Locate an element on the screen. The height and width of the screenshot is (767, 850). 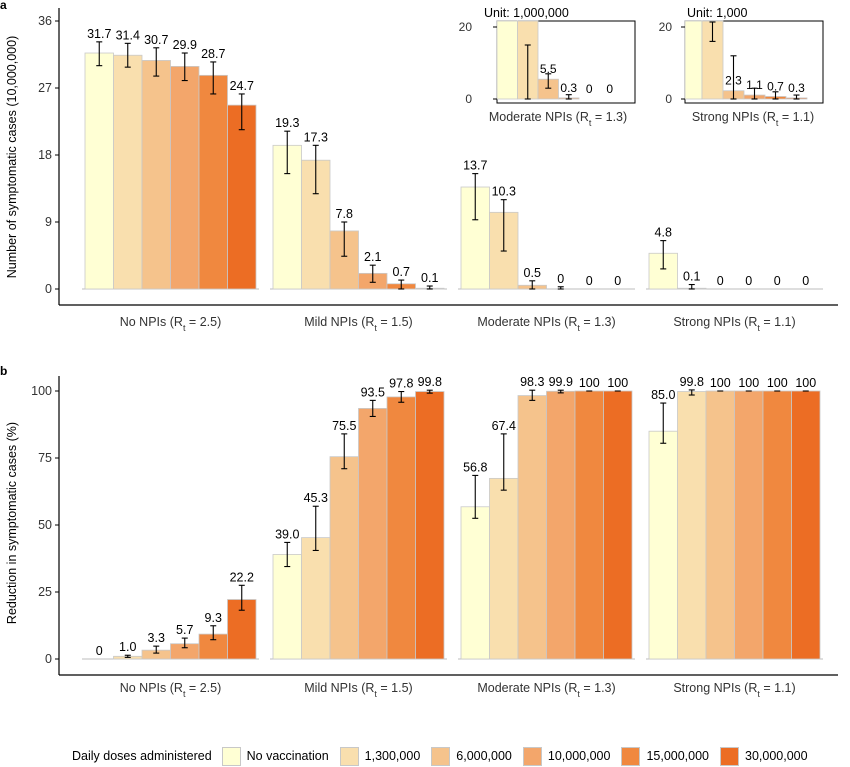
inset-data-label: 5.5 is located at coordinates (548, 69).